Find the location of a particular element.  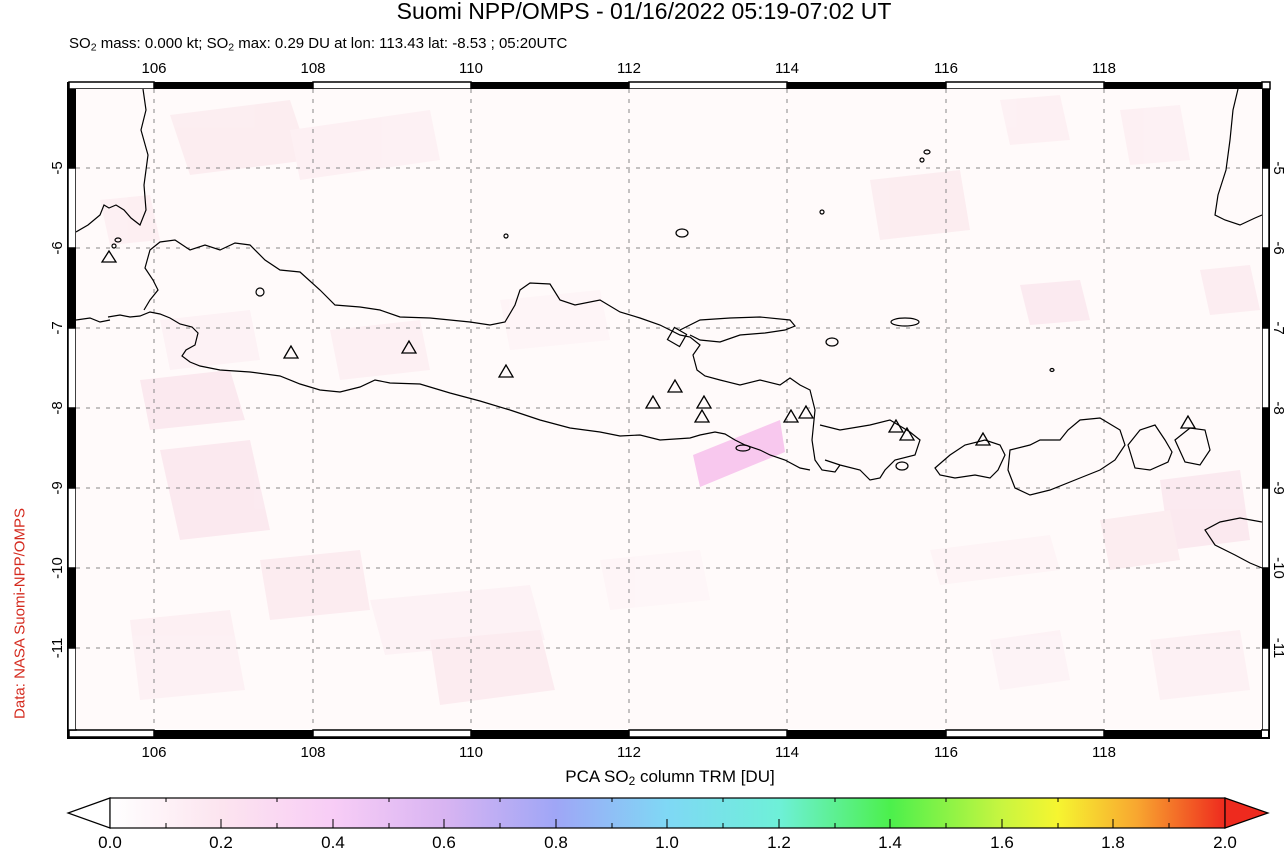

colorbar-tick-label: 0.4 is located at coordinates (333, 842).